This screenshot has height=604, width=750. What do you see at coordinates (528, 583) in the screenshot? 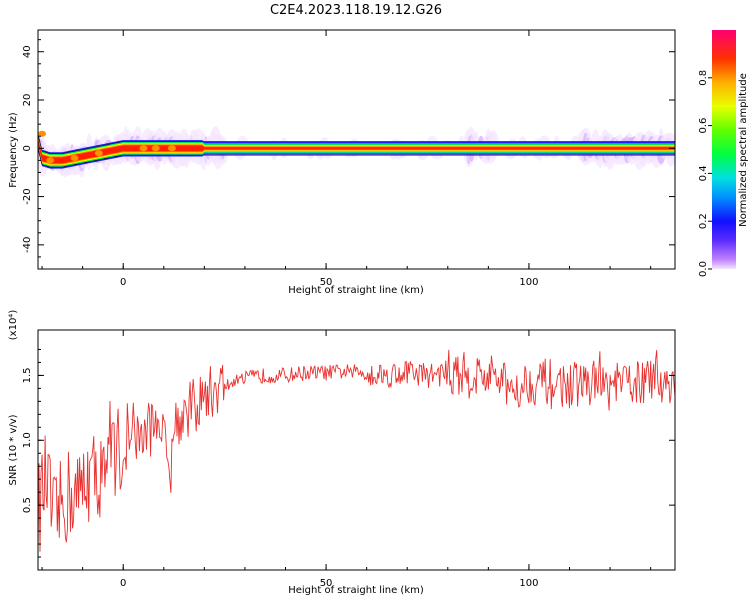
I see `snr-xtick-label: 100` at bounding box center [528, 583].